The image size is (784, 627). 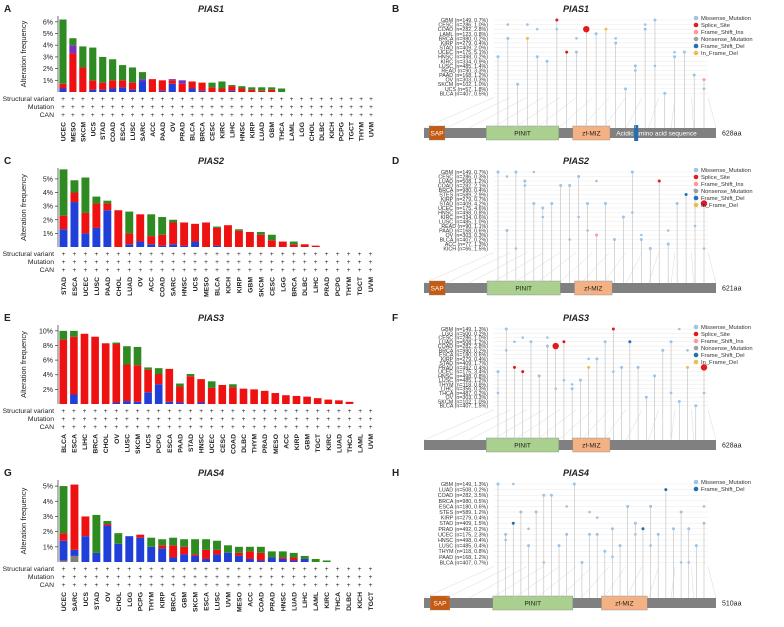 I want to click on chart-title: PIAS3, so click(x=576, y=318).